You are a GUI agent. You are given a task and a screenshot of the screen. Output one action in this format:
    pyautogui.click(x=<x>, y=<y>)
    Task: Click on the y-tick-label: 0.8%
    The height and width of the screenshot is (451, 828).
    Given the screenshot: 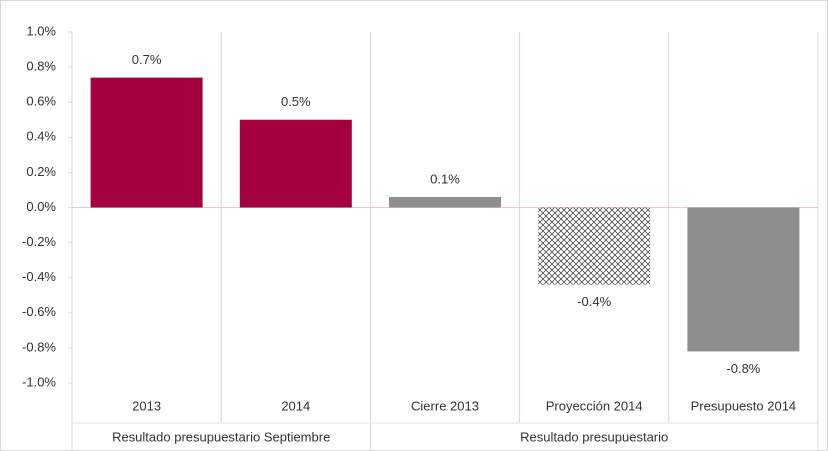 What is the action you would take?
    pyautogui.click(x=41, y=66)
    